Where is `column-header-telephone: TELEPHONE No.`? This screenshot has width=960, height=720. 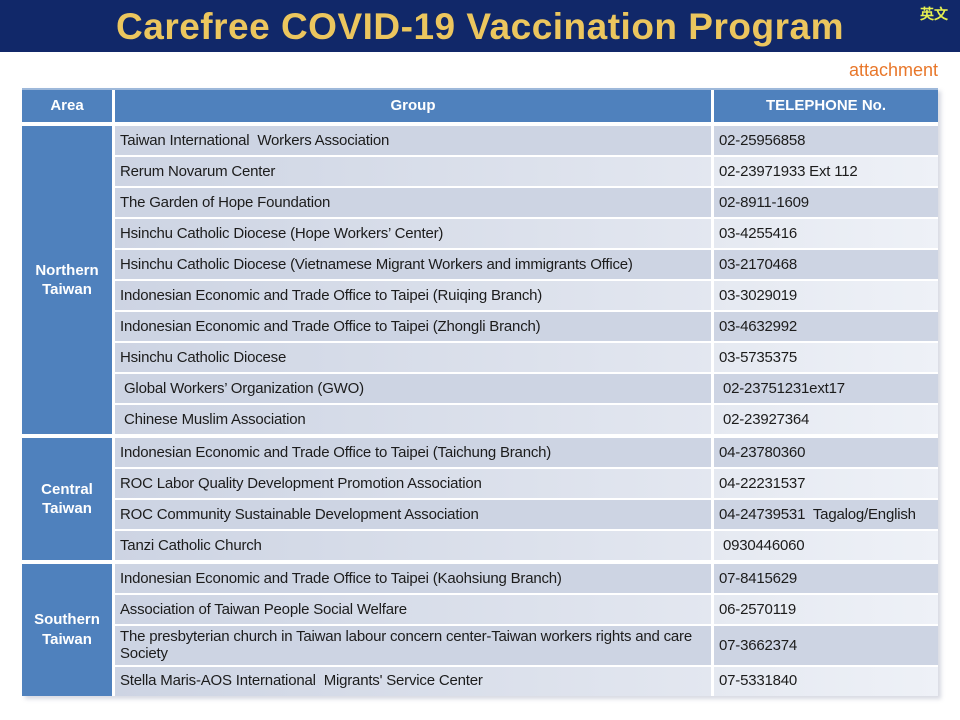
column-header-telephone: TELEPHONE No. is located at coordinates (826, 106).